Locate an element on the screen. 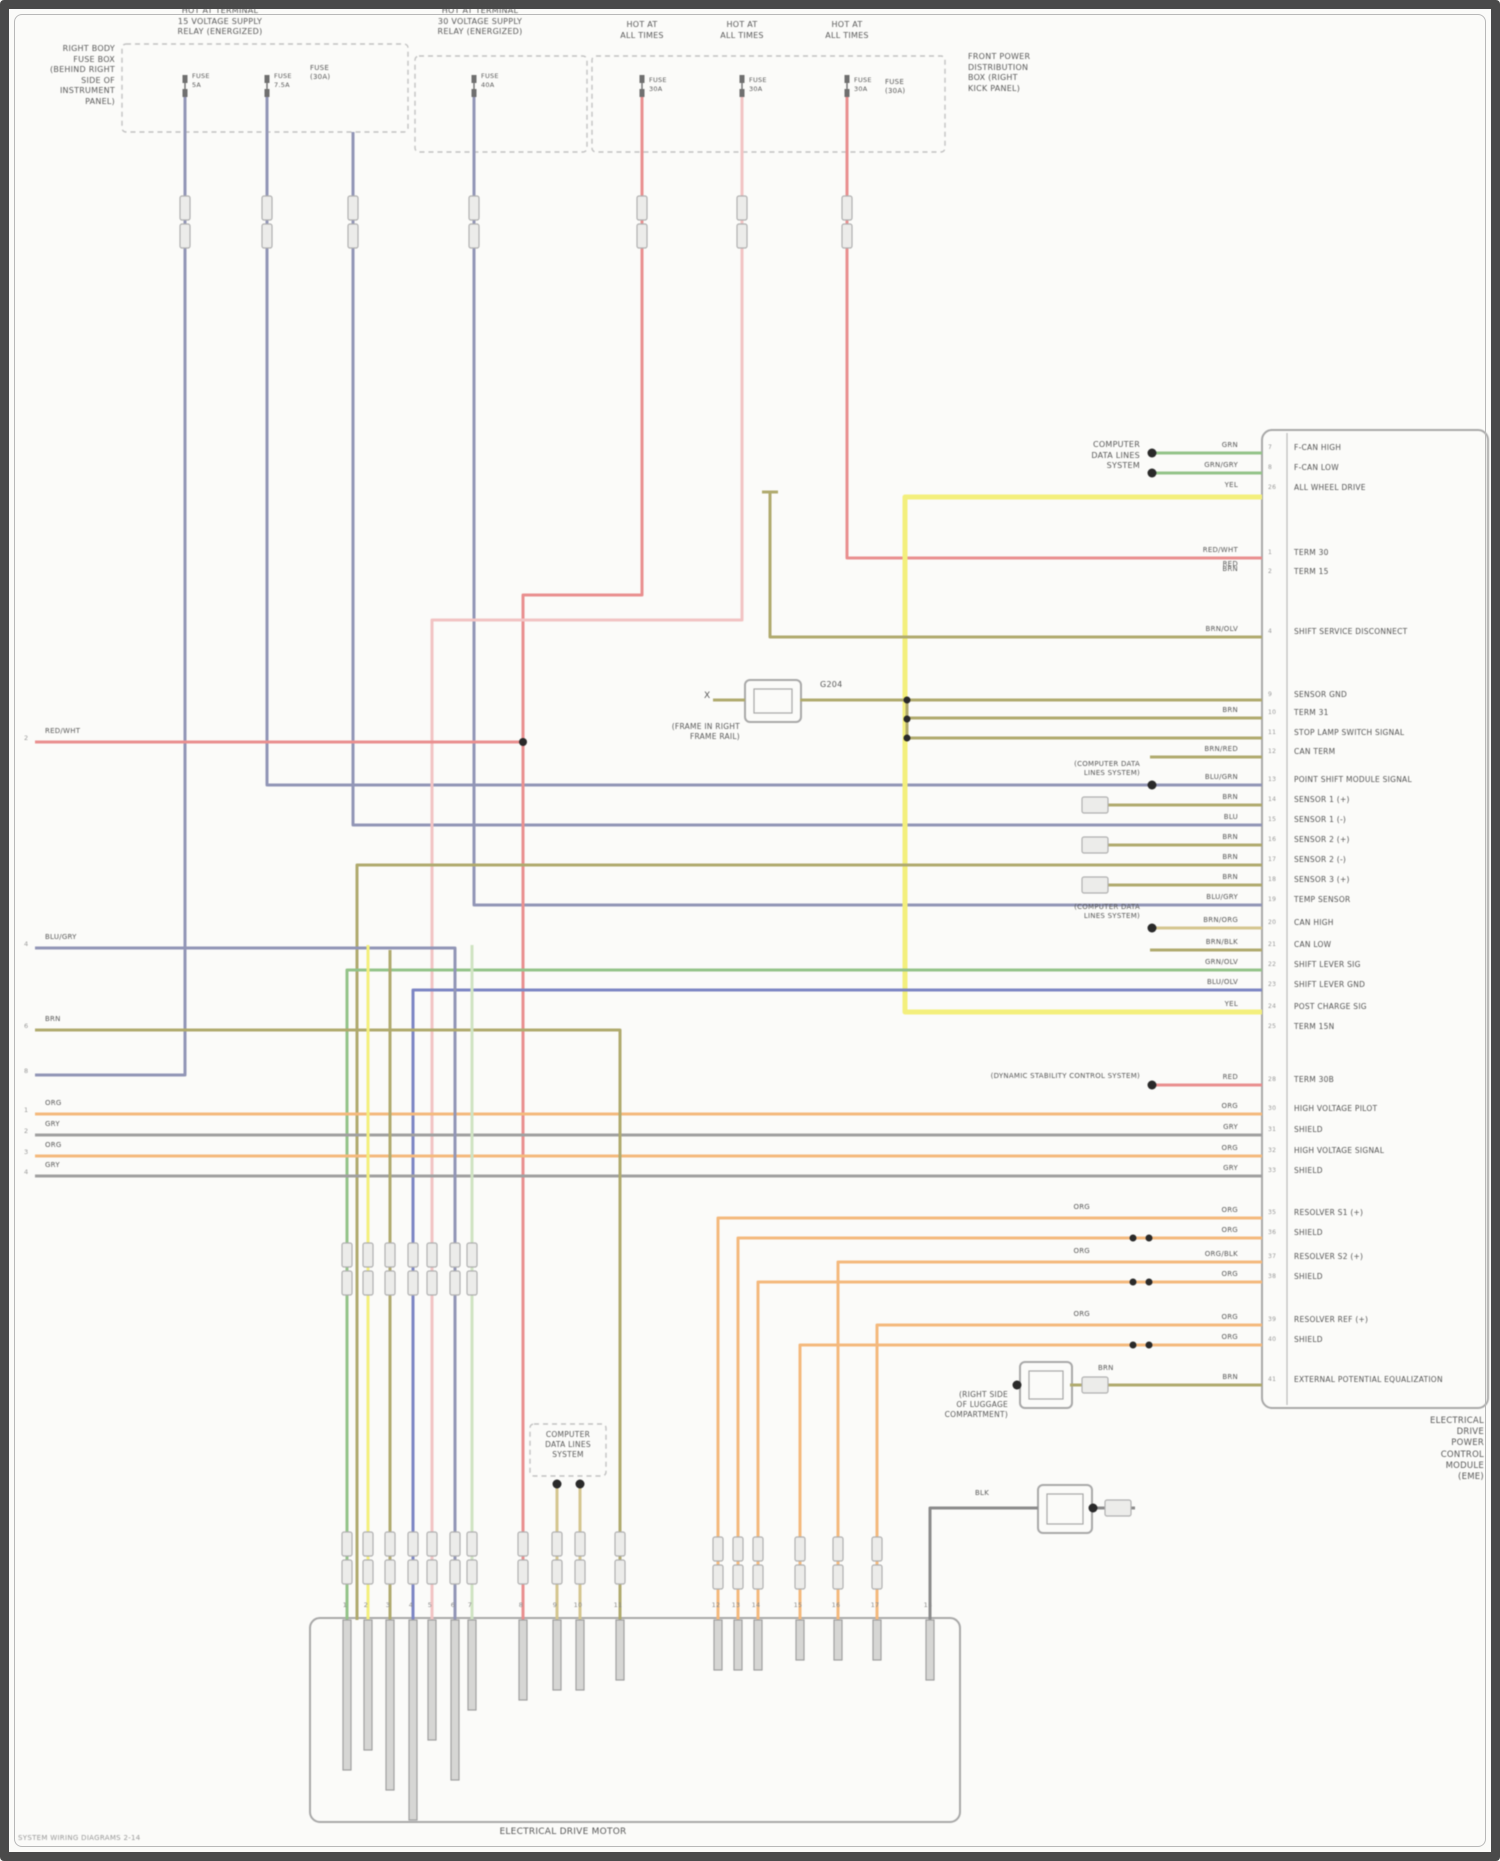  stub-pin-6: 2 is located at coordinates (26, 1131).